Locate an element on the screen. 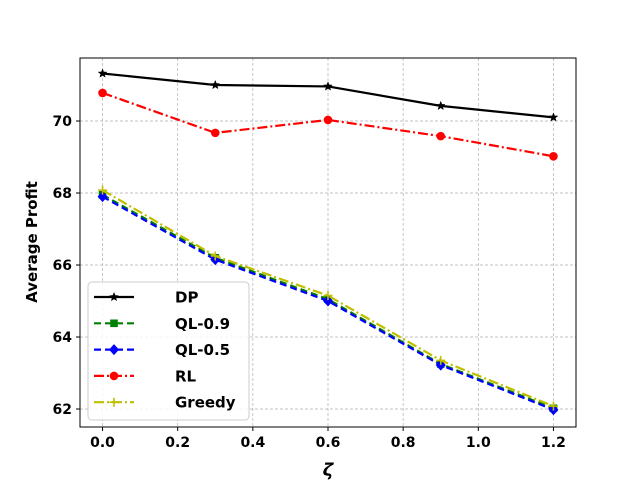 This screenshot has height=480, width=640. legend-label: RL is located at coordinates (186, 376).